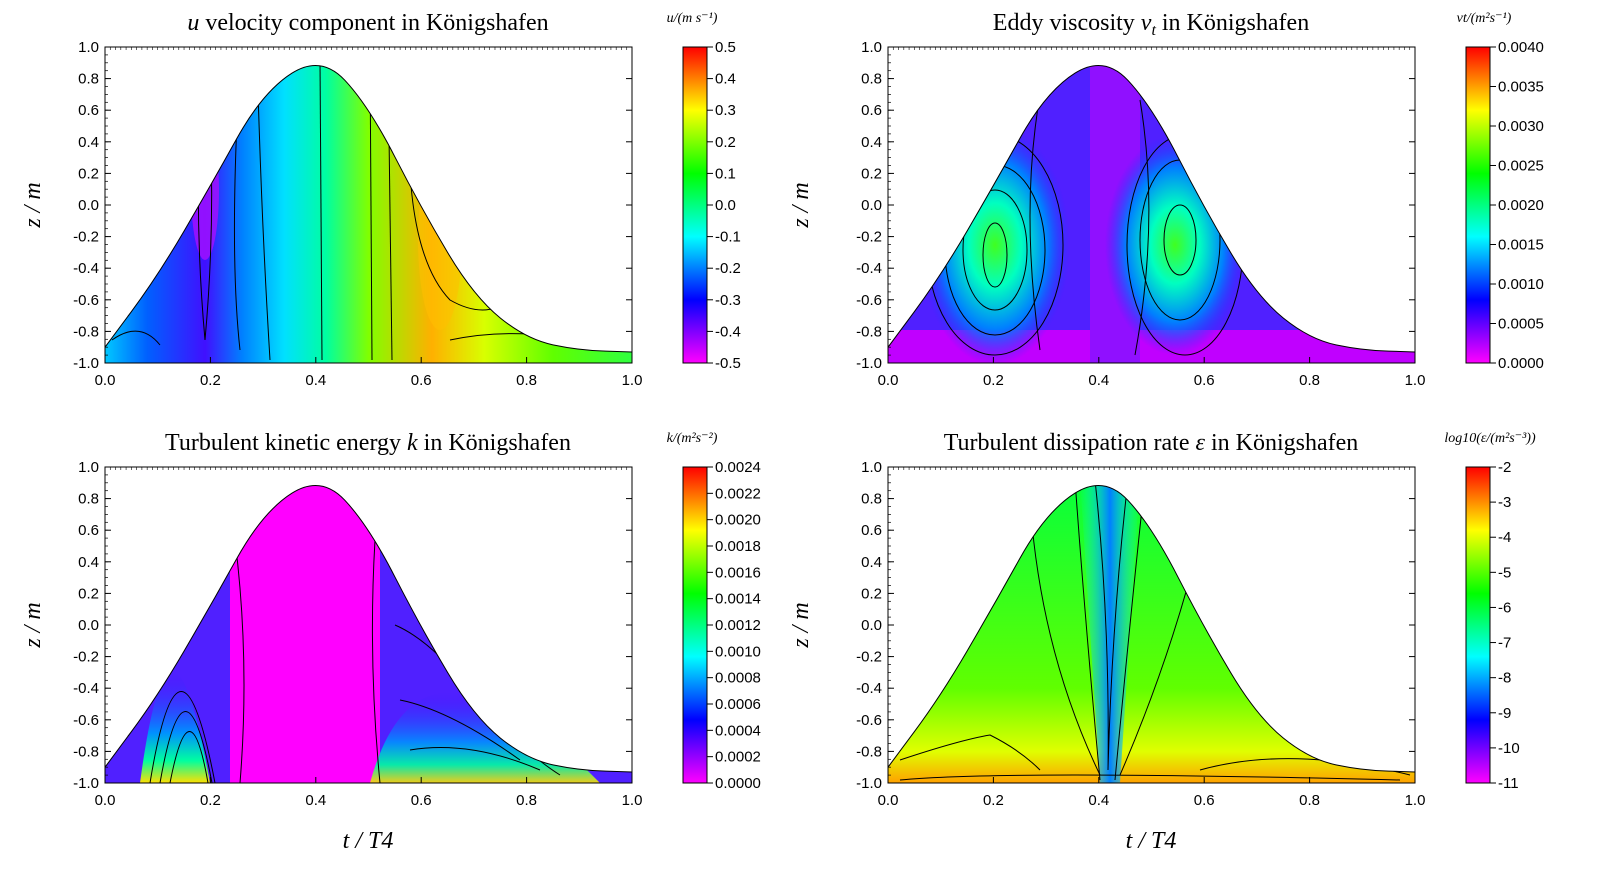 The height and width of the screenshot is (877, 1612). What do you see at coordinates (725, 110) in the screenshot?
I see `colorbar-tick-label: 0.3` at bounding box center [725, 110].